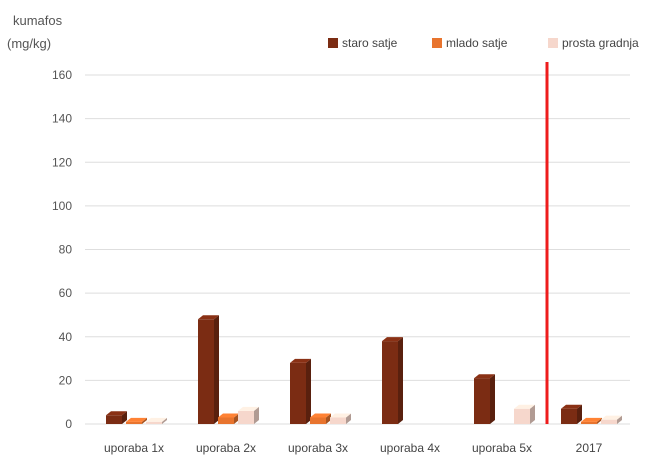 This screenshot has width=654, height=455. Describe the element at coordinates (62, 75) in the screenshot. I see `y-tick-label: 160` at that location.